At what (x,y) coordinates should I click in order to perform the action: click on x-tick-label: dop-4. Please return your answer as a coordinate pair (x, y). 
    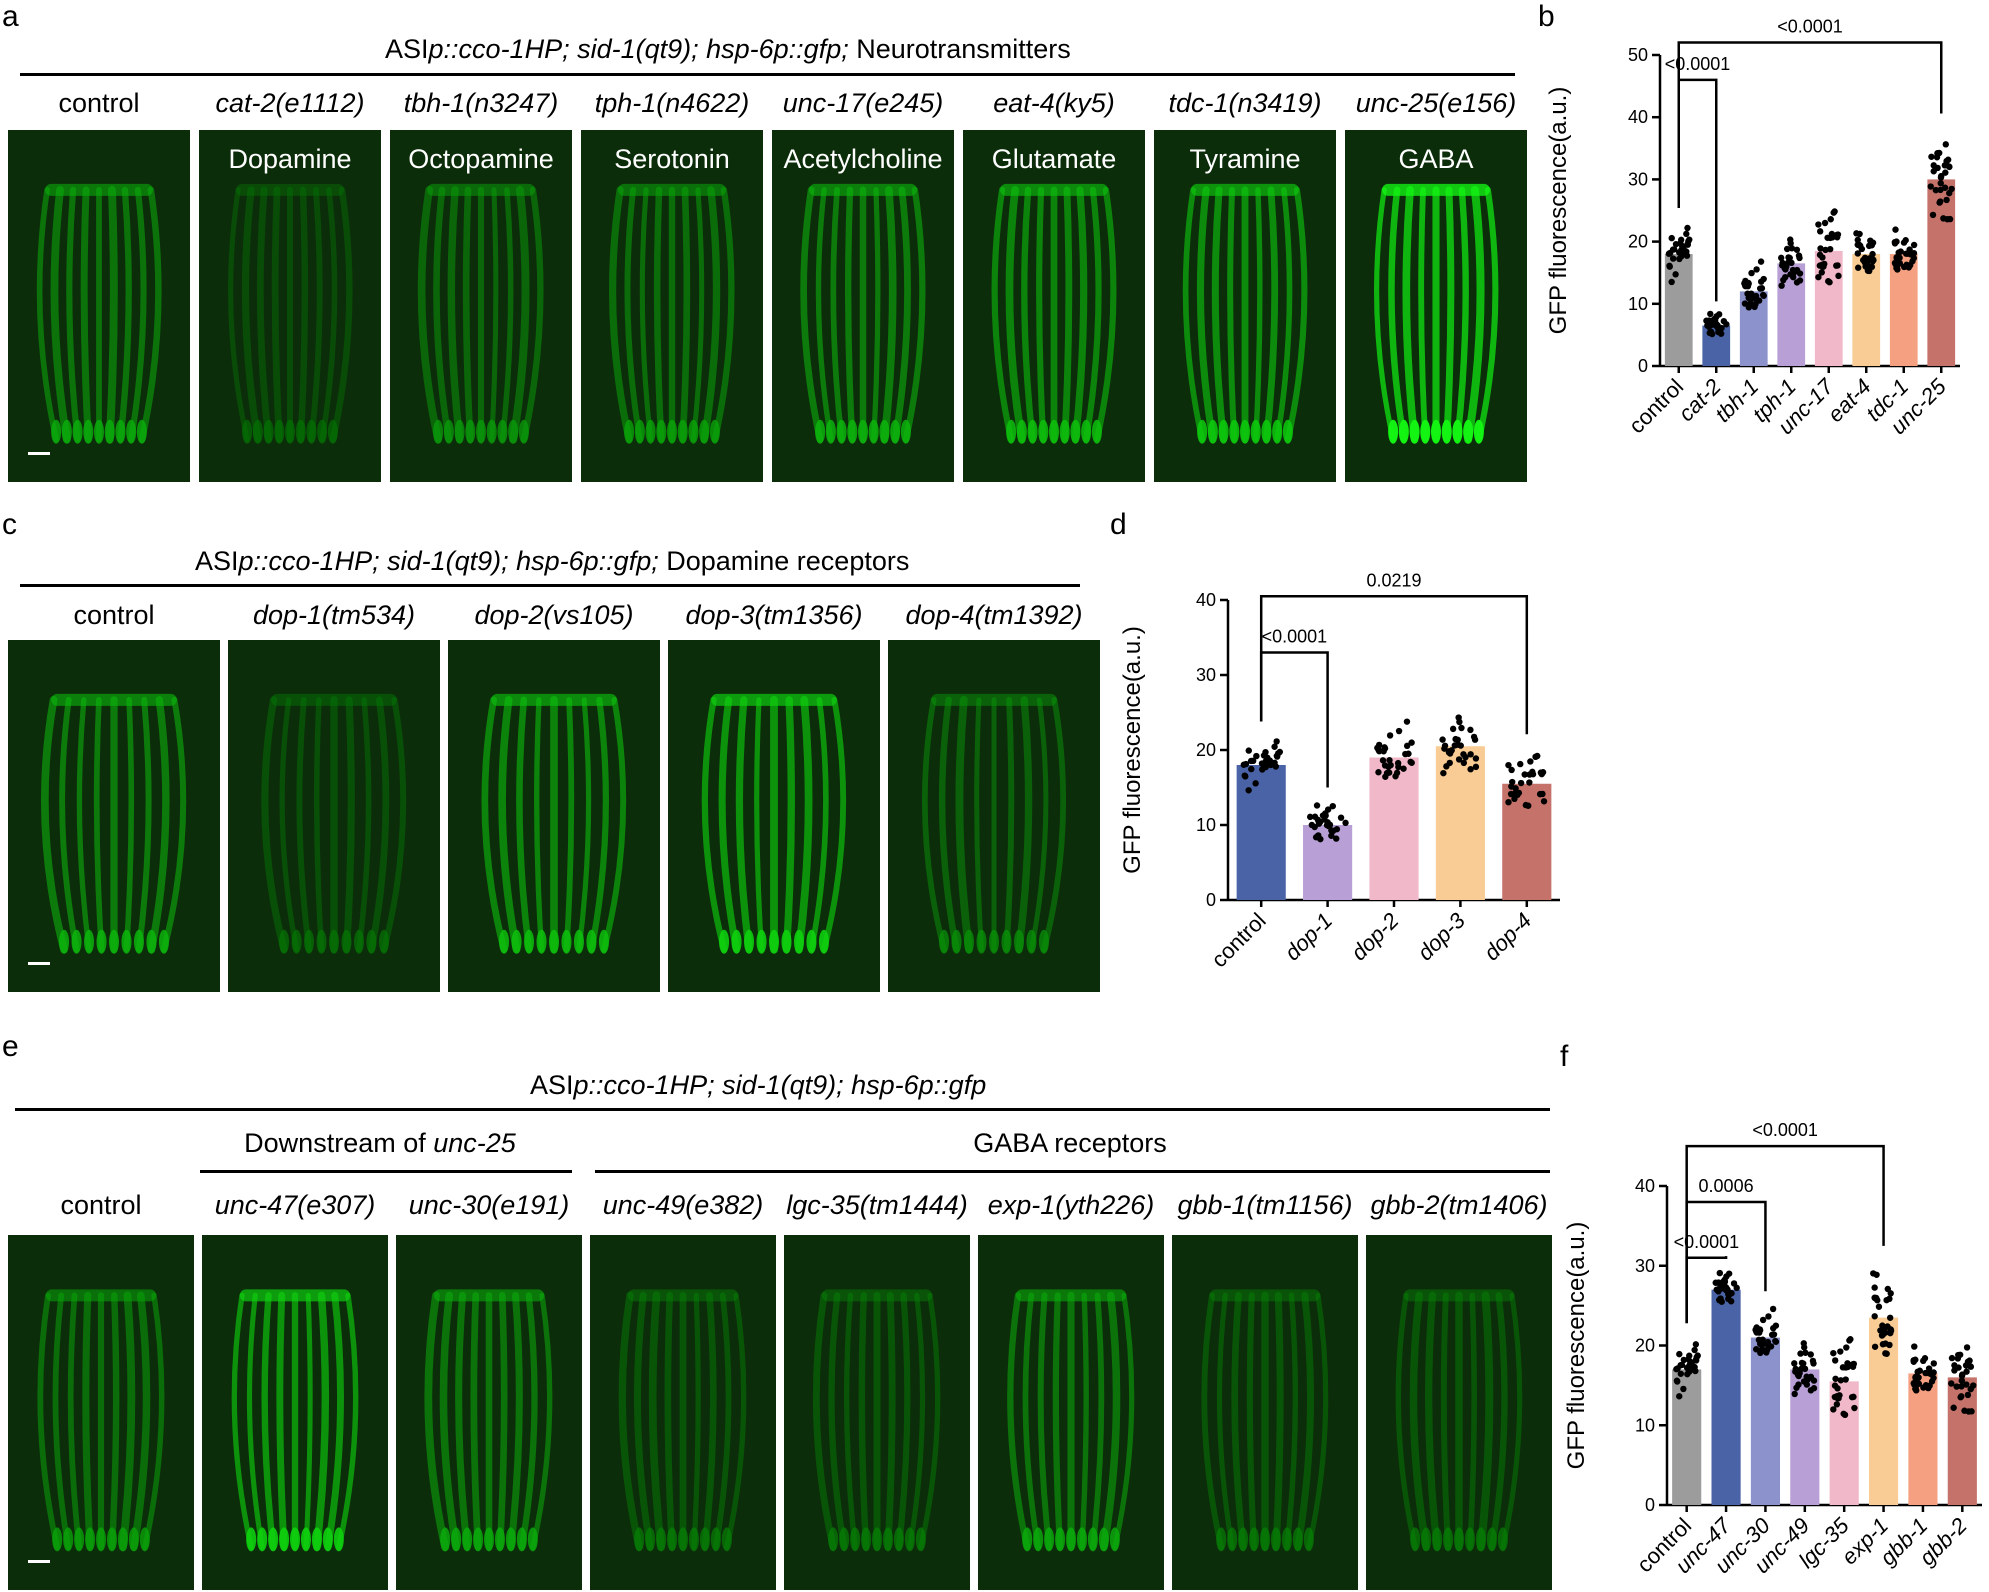
    Looking at the image, I should click on (1507, 936).